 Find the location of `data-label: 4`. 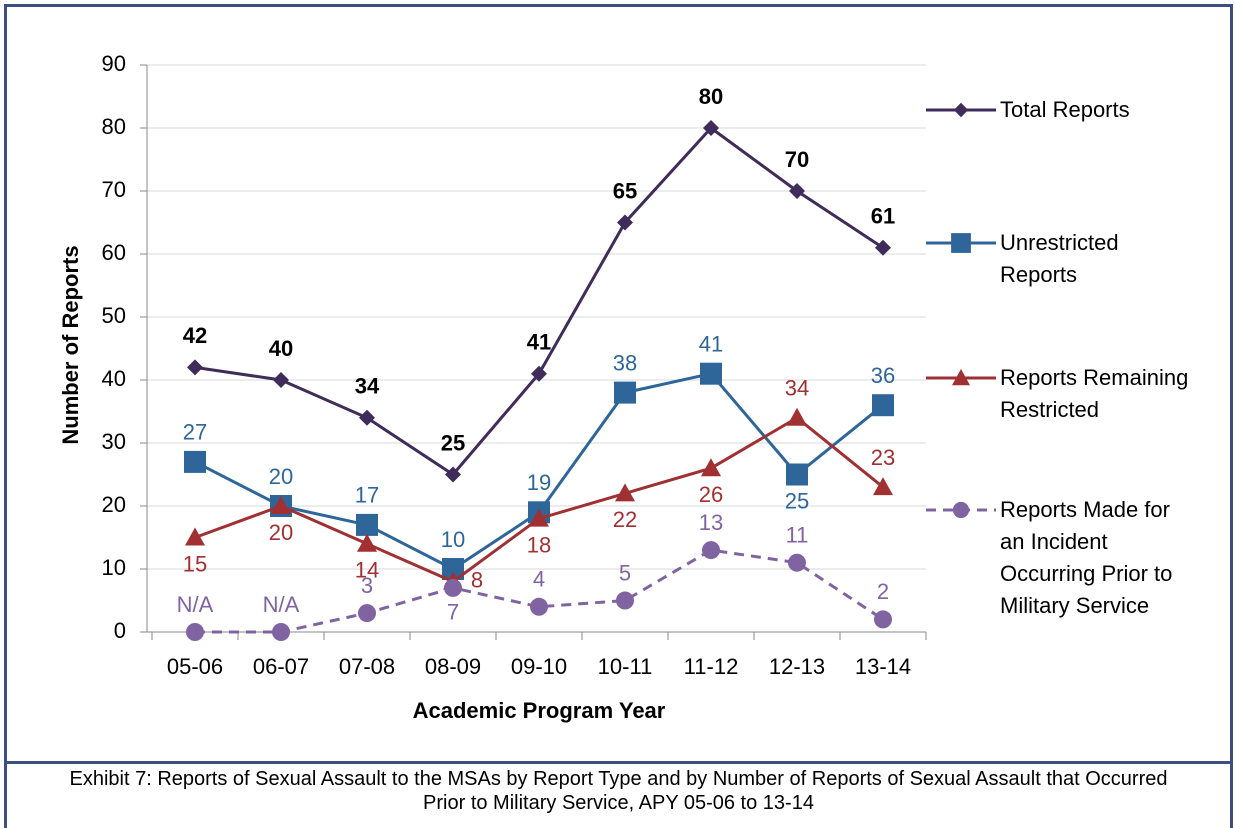

data-label: 4 is located at coordinates (539, 579).